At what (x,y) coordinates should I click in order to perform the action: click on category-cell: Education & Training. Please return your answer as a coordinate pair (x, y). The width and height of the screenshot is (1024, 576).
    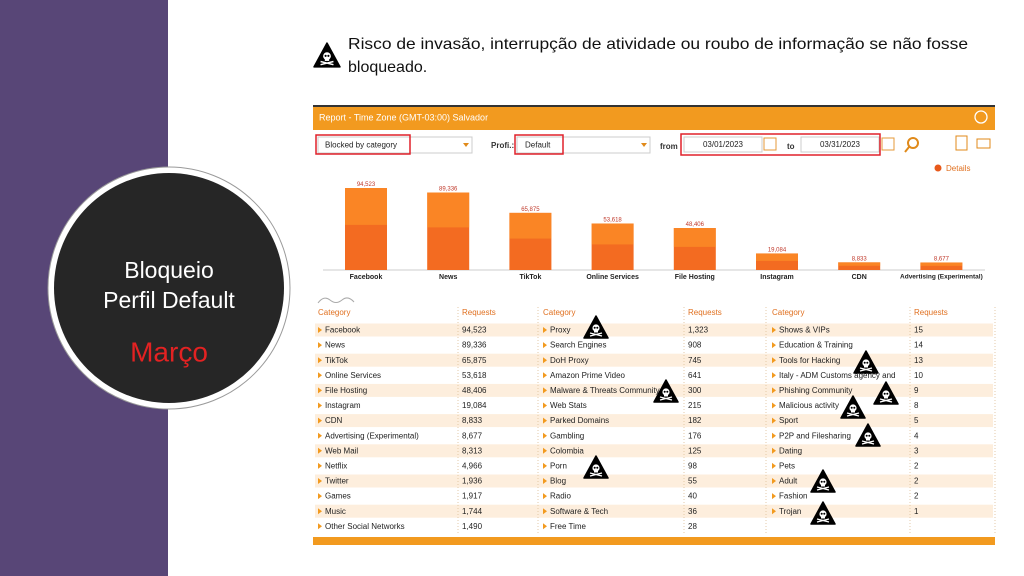
    Looking at the image, I should click on (816, 345).